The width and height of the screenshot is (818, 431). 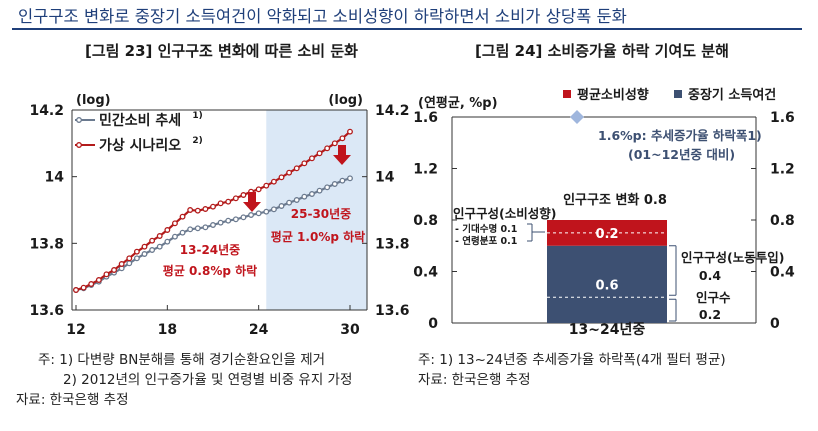 I want to click on legend-label-propensity: 평균소비성향, so click(x=613, y=95).